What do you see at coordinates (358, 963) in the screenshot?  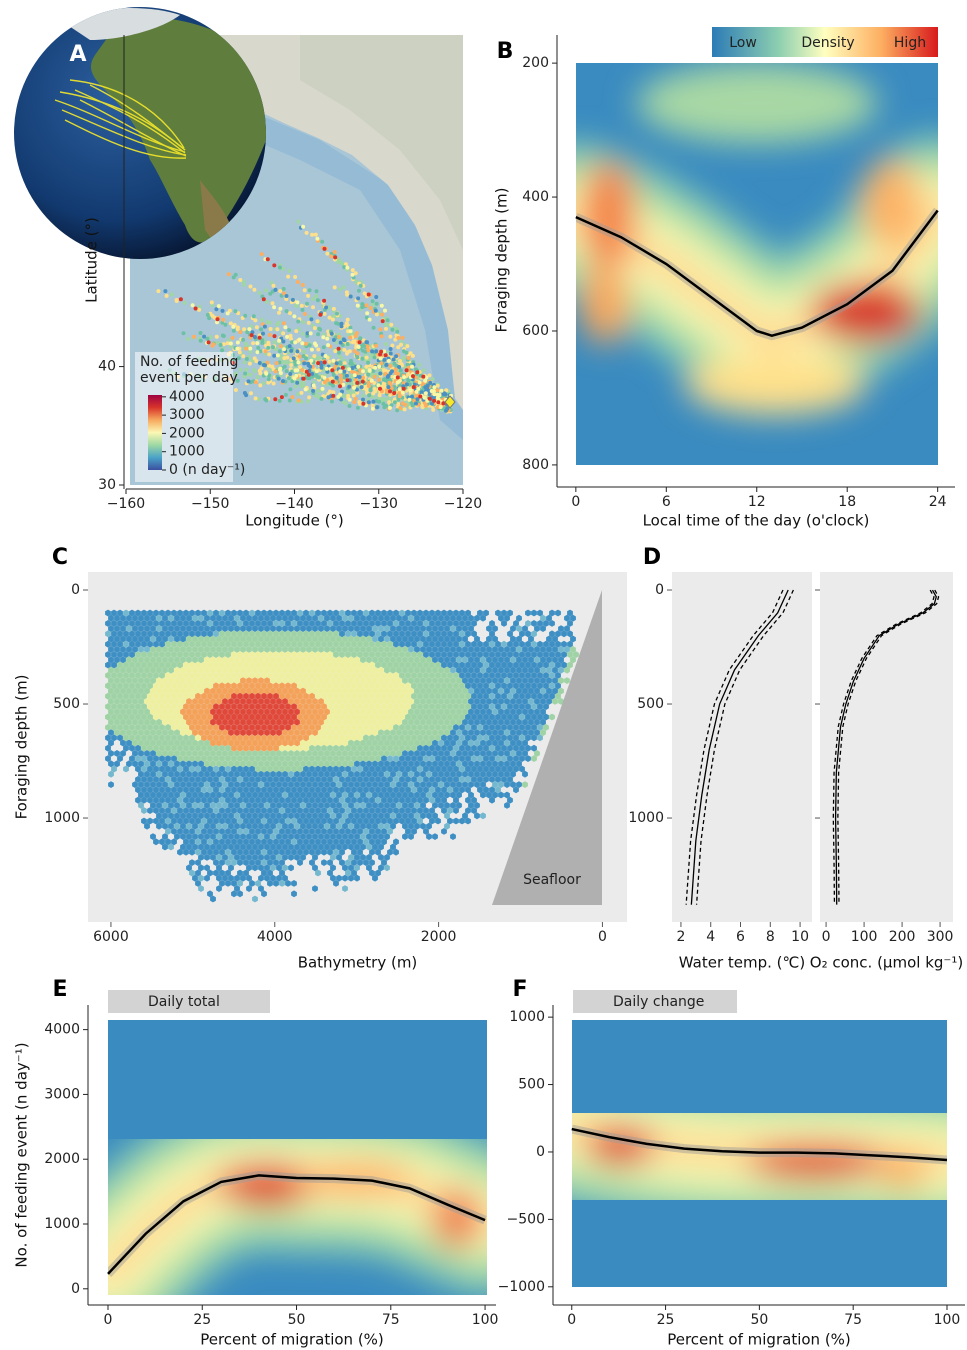 I see `x-axis-title: Bathymetry (m)` at bounding box center [358, 963].